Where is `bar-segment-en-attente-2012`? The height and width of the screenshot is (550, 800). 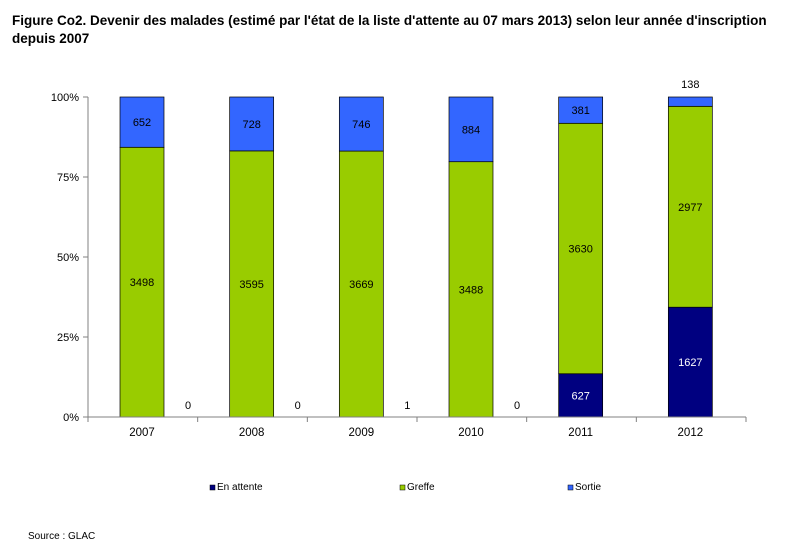
bar-segment-en-attente-2012 is located at coordinates (690, 362).